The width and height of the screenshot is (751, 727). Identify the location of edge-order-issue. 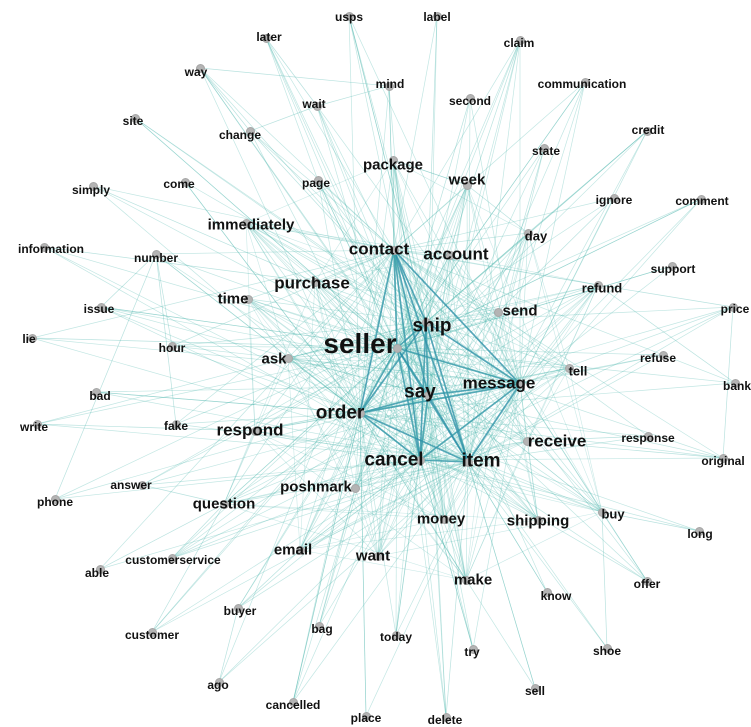
(230, 360).